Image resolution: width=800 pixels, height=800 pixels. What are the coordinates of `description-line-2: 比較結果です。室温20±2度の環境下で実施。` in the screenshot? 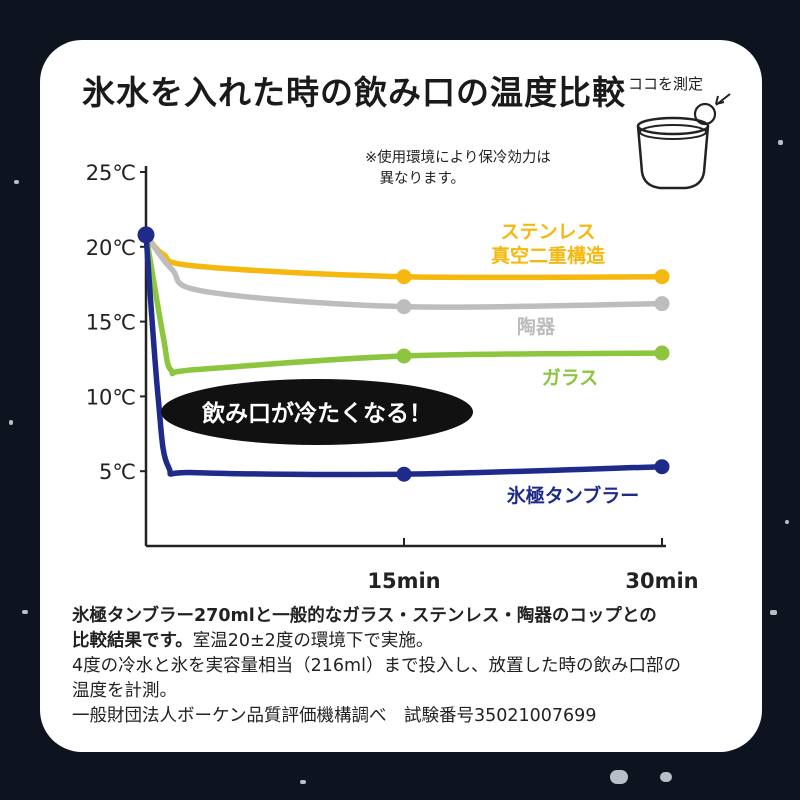 It's located at (407, 641).